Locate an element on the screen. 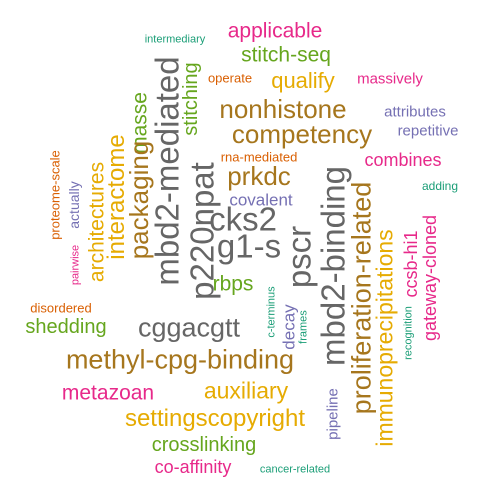  word-methyl-cpg-binding: methyl-cpg-binding is located at coordinates (180, 359).